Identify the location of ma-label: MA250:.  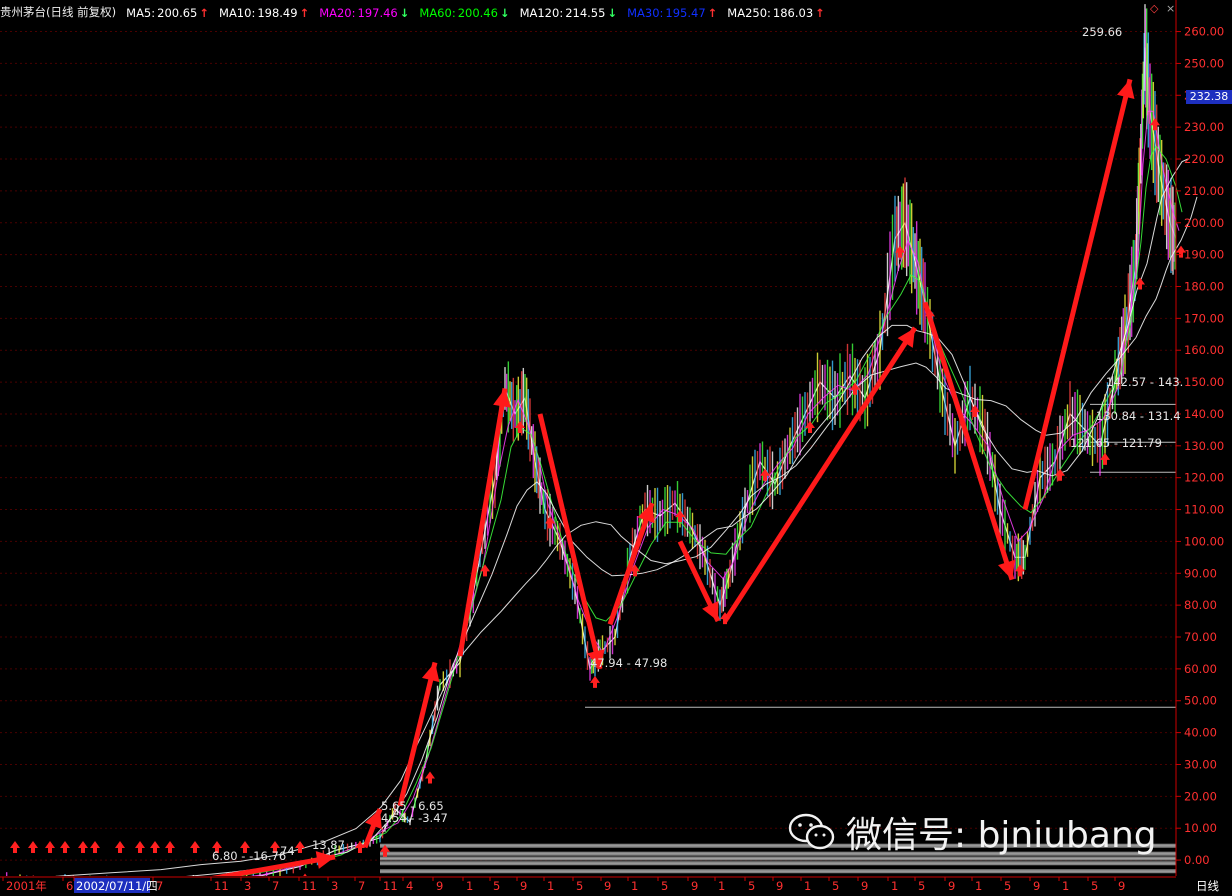
(749, 13).